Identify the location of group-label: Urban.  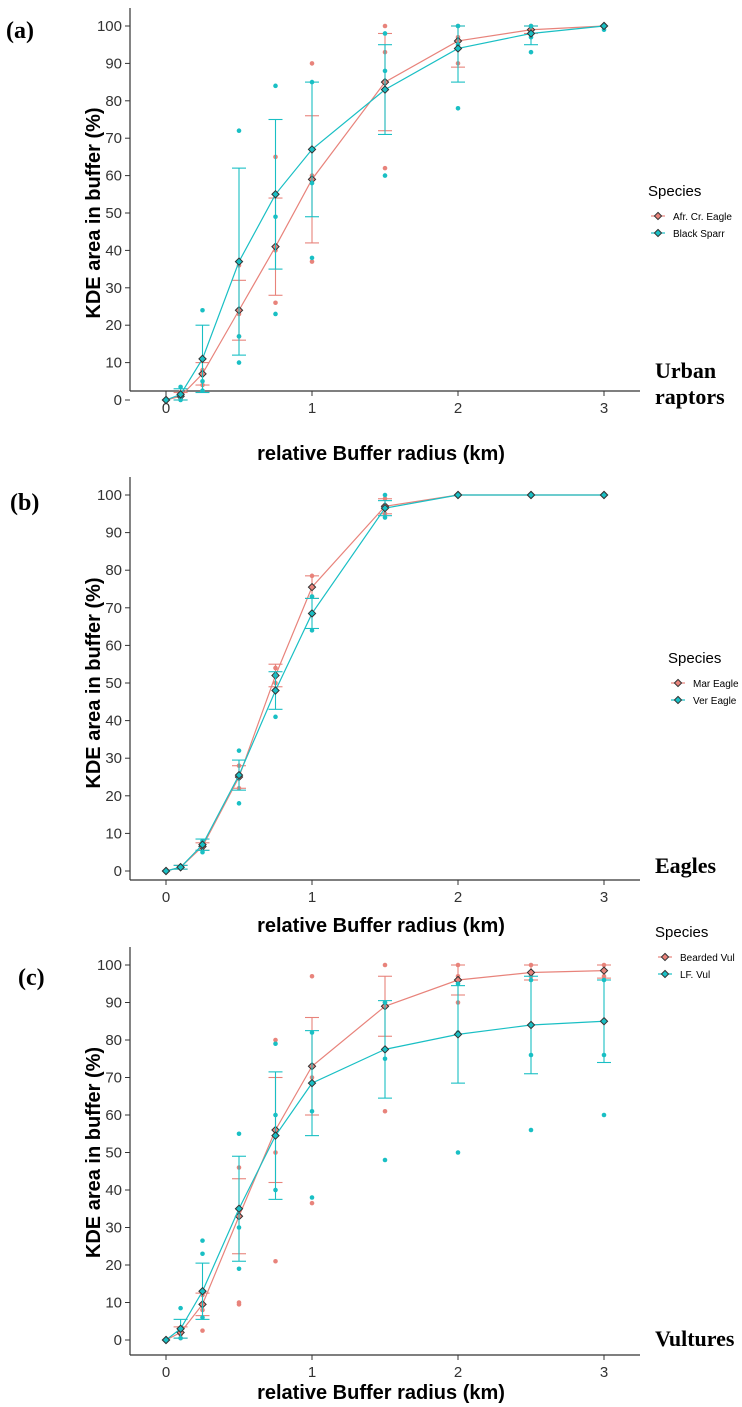
(685, 370).